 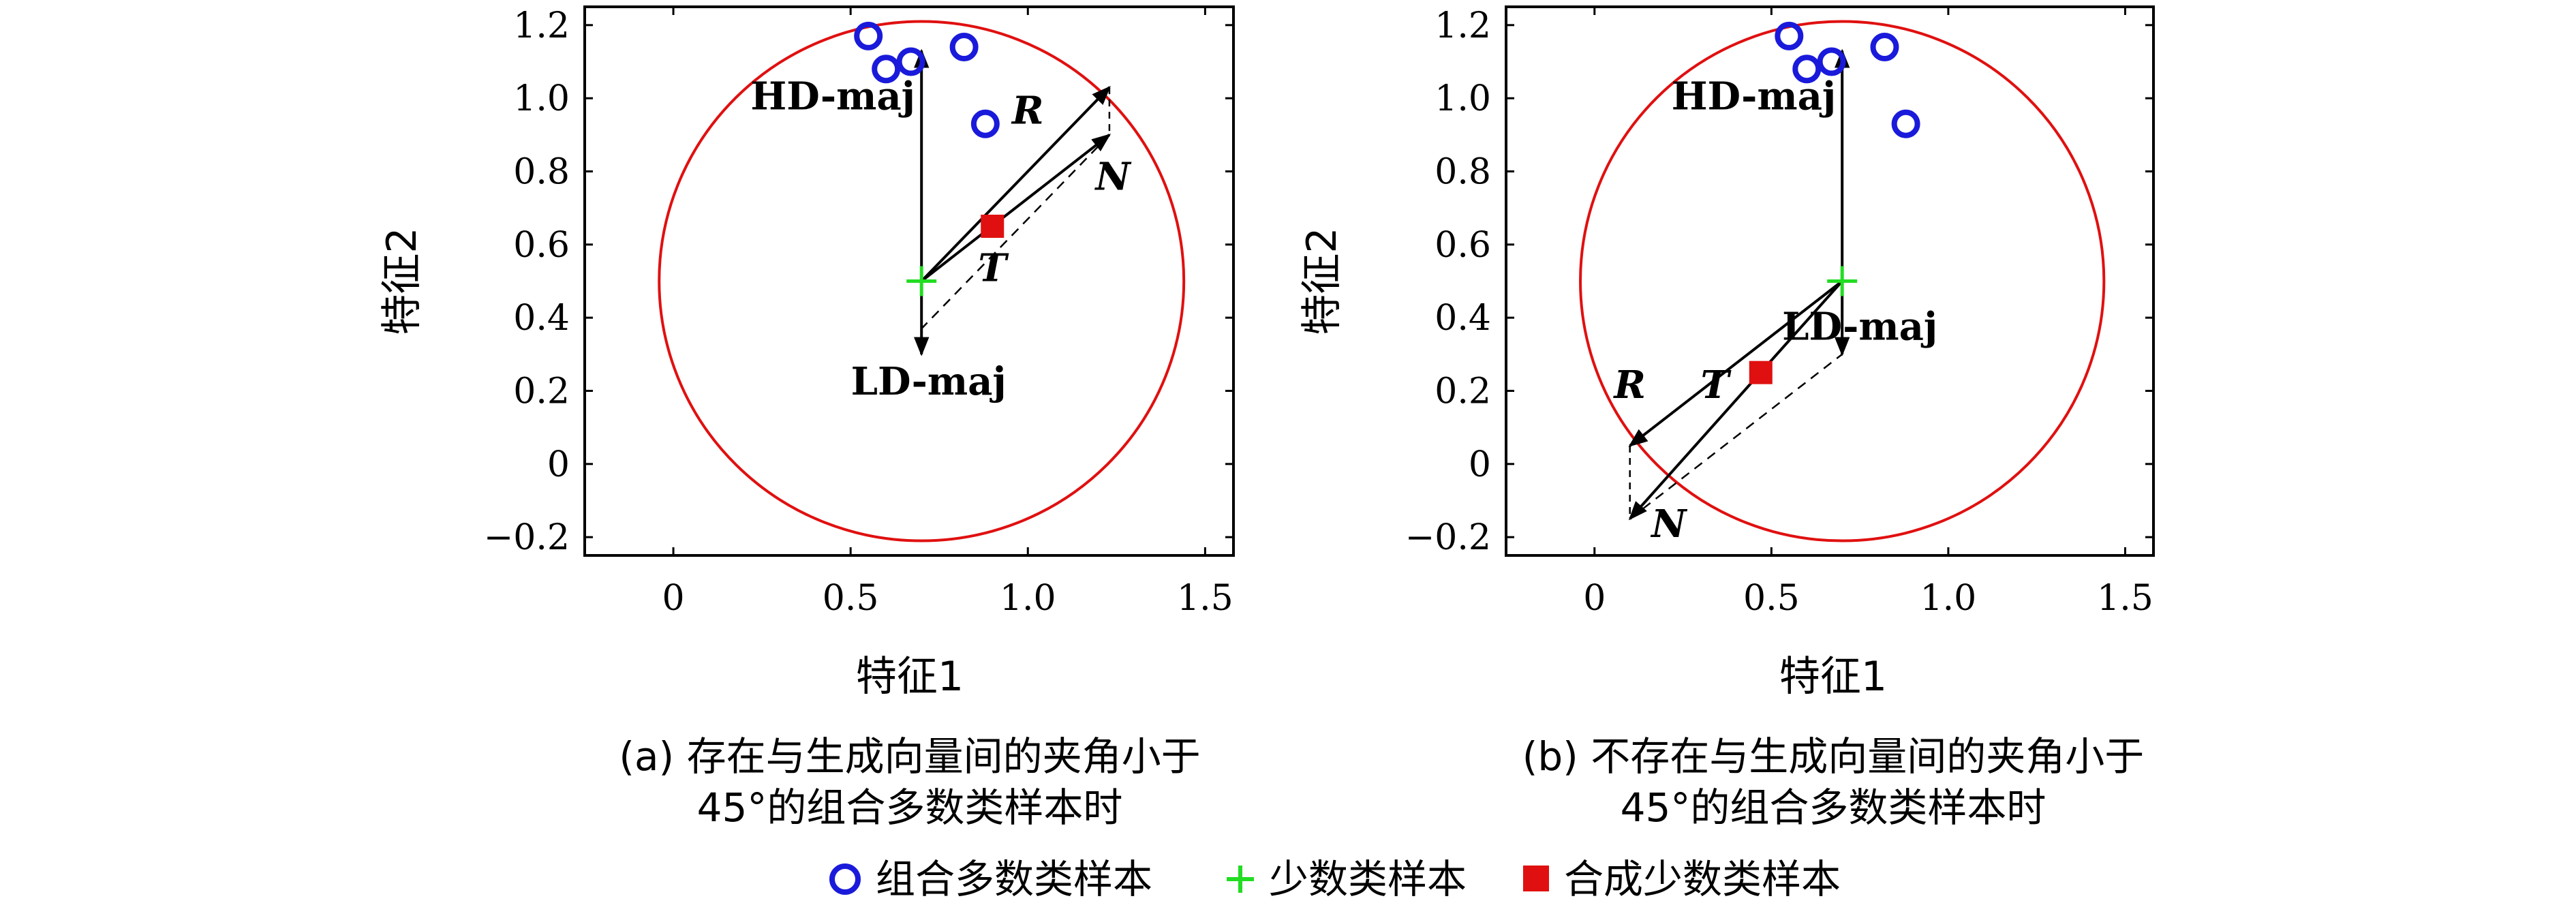 What do you see at coordinates (1014, 879) in the screenshot?
I see `legend-majority-label: 组合多数类样本` at bounding box center [1014, 879].